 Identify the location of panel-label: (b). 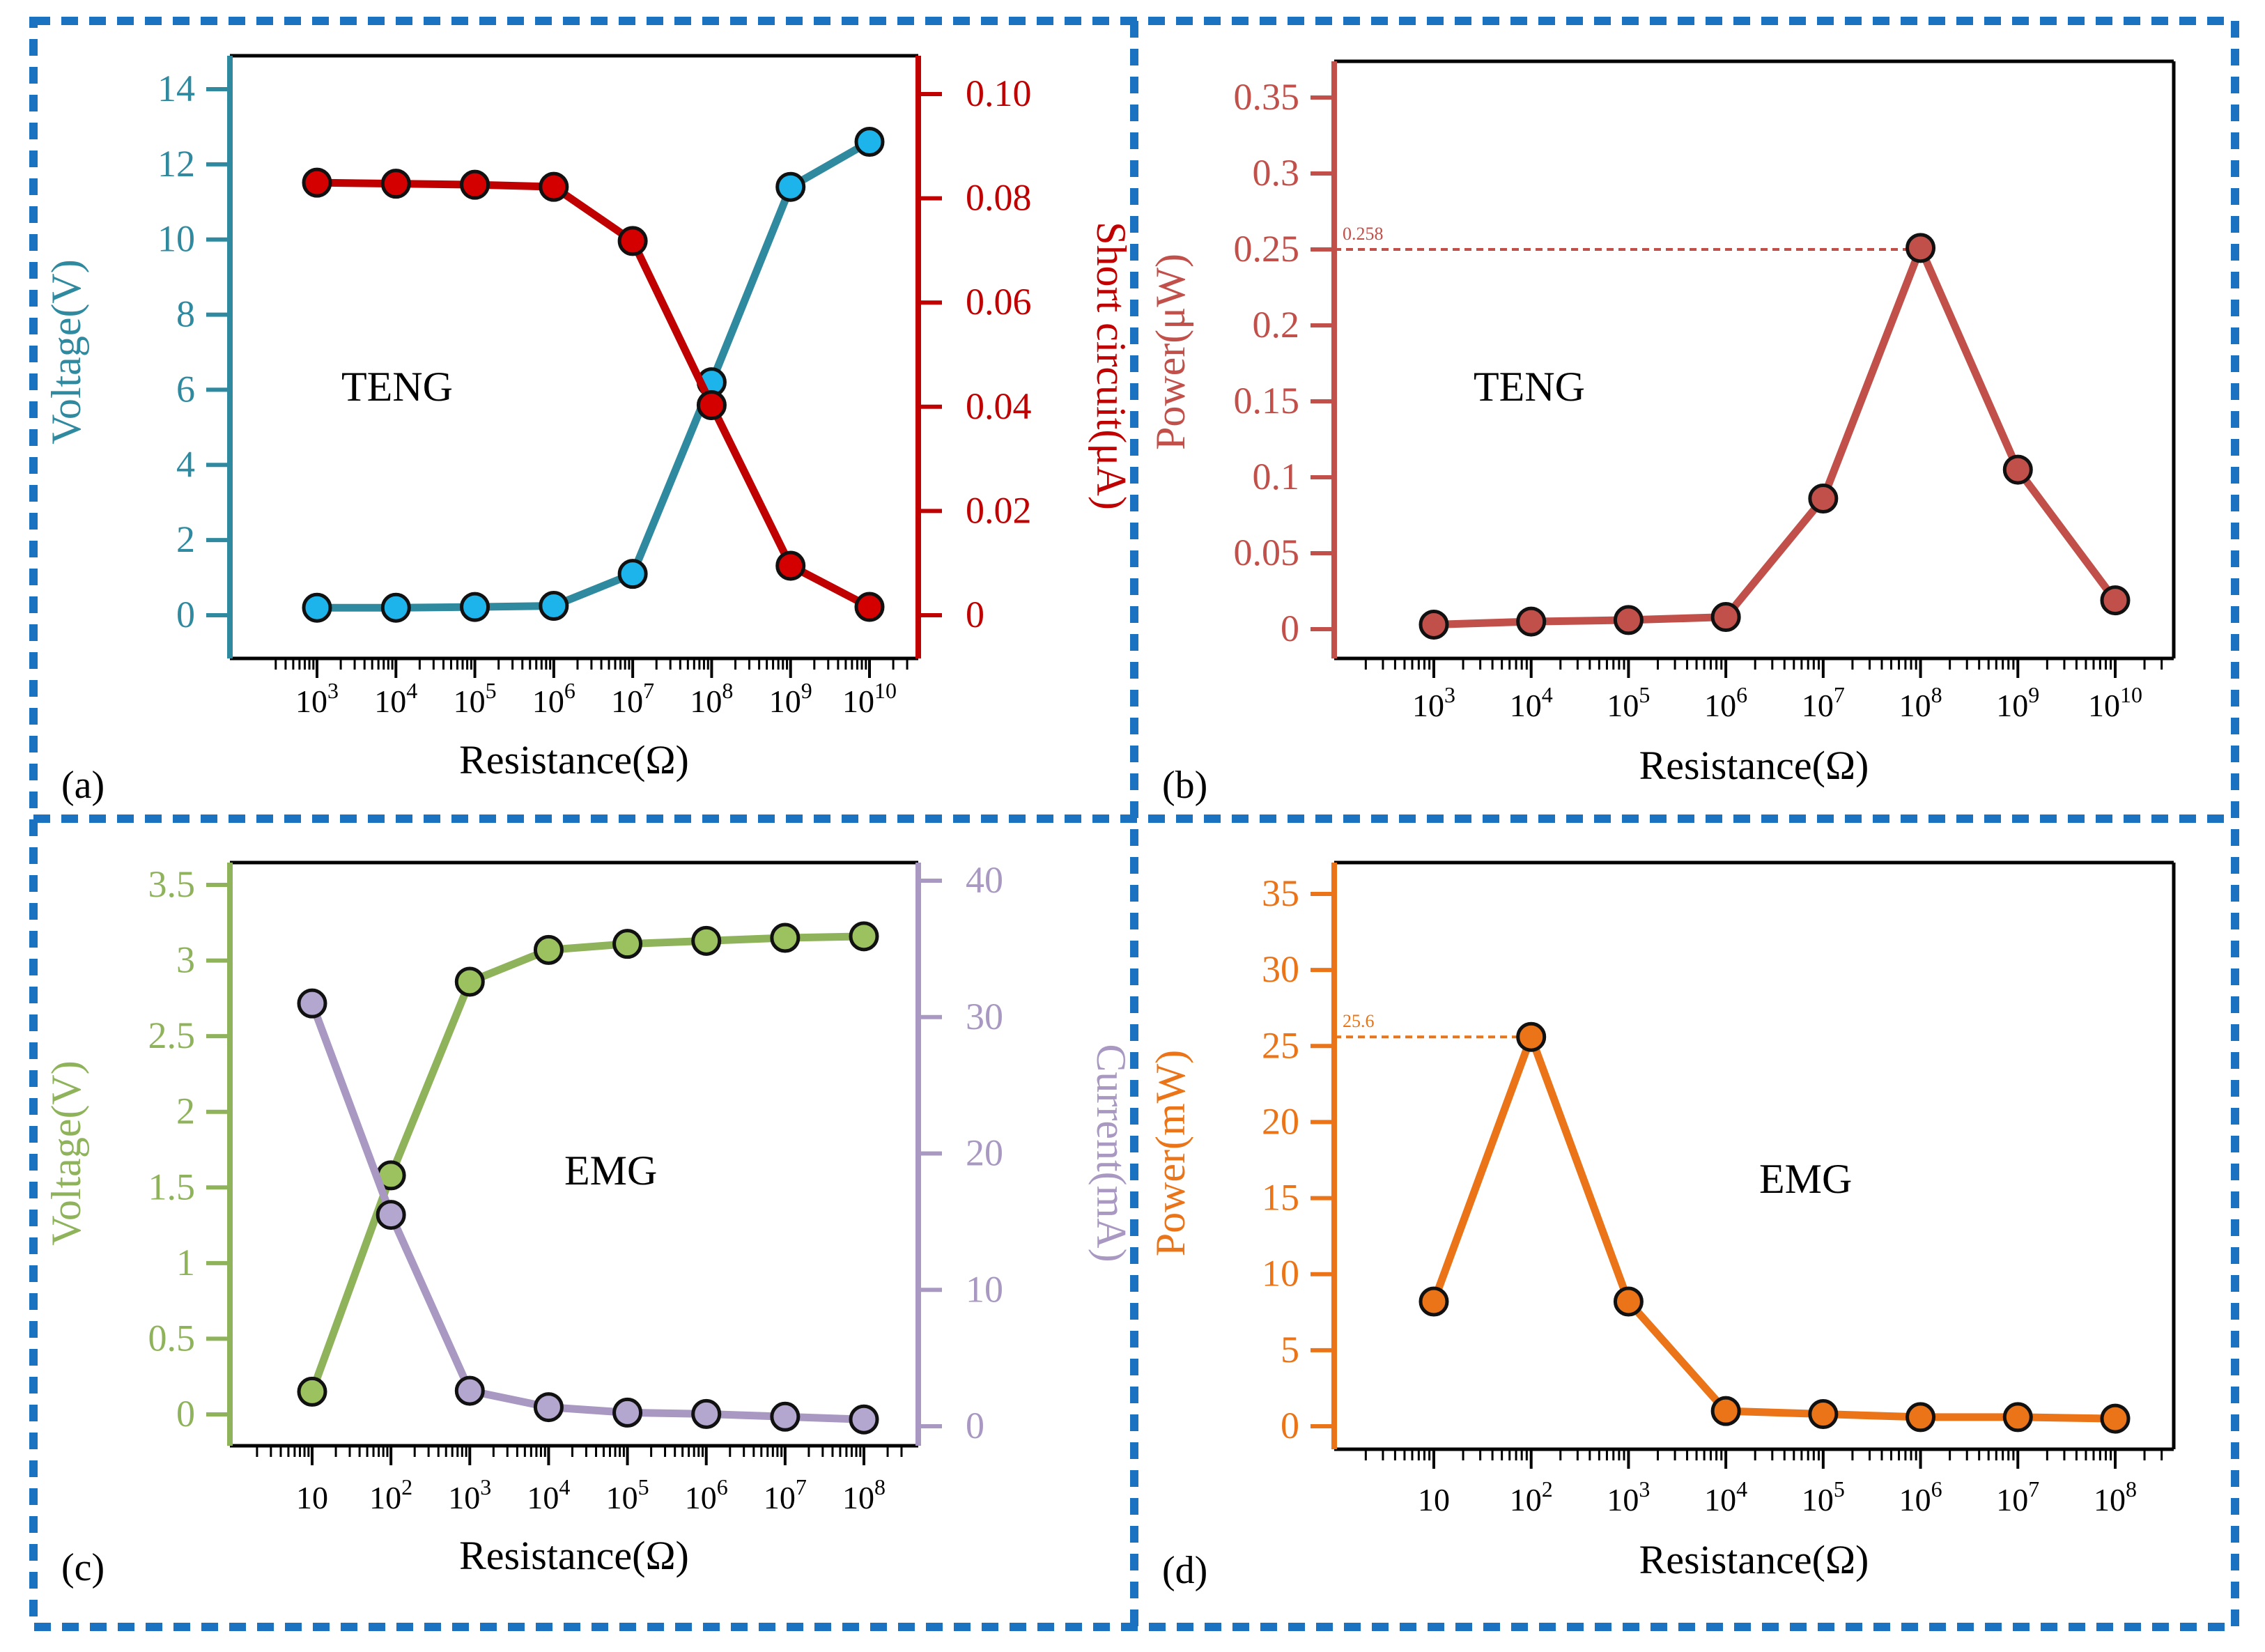
(1184, 785).